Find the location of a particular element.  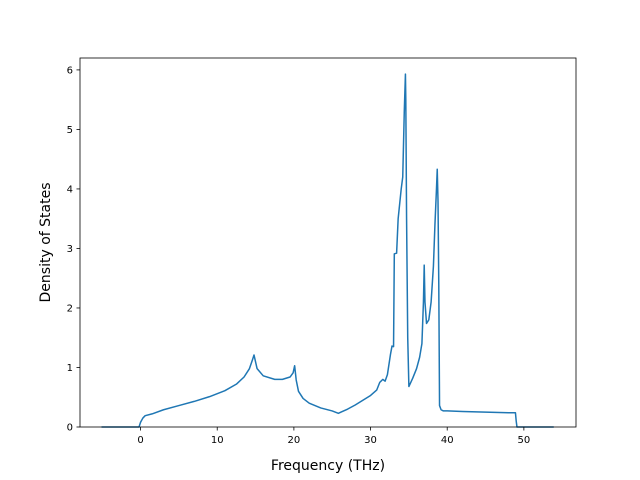

x-tick-label: 10 is located at coordinates (217, 440).